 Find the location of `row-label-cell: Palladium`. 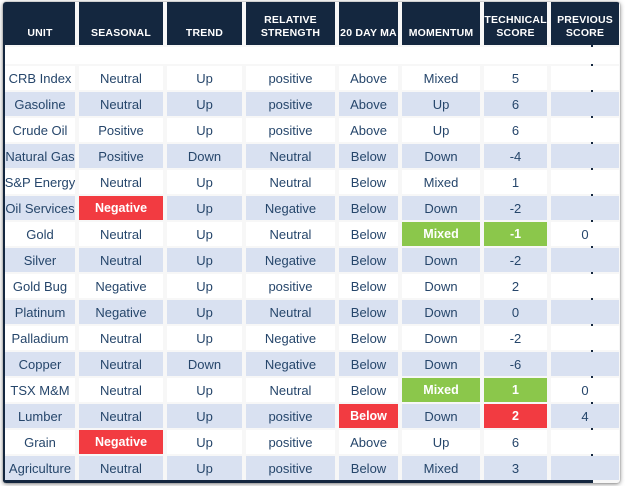

row-label-cell: Palladium is located at coordinates (40, 338).